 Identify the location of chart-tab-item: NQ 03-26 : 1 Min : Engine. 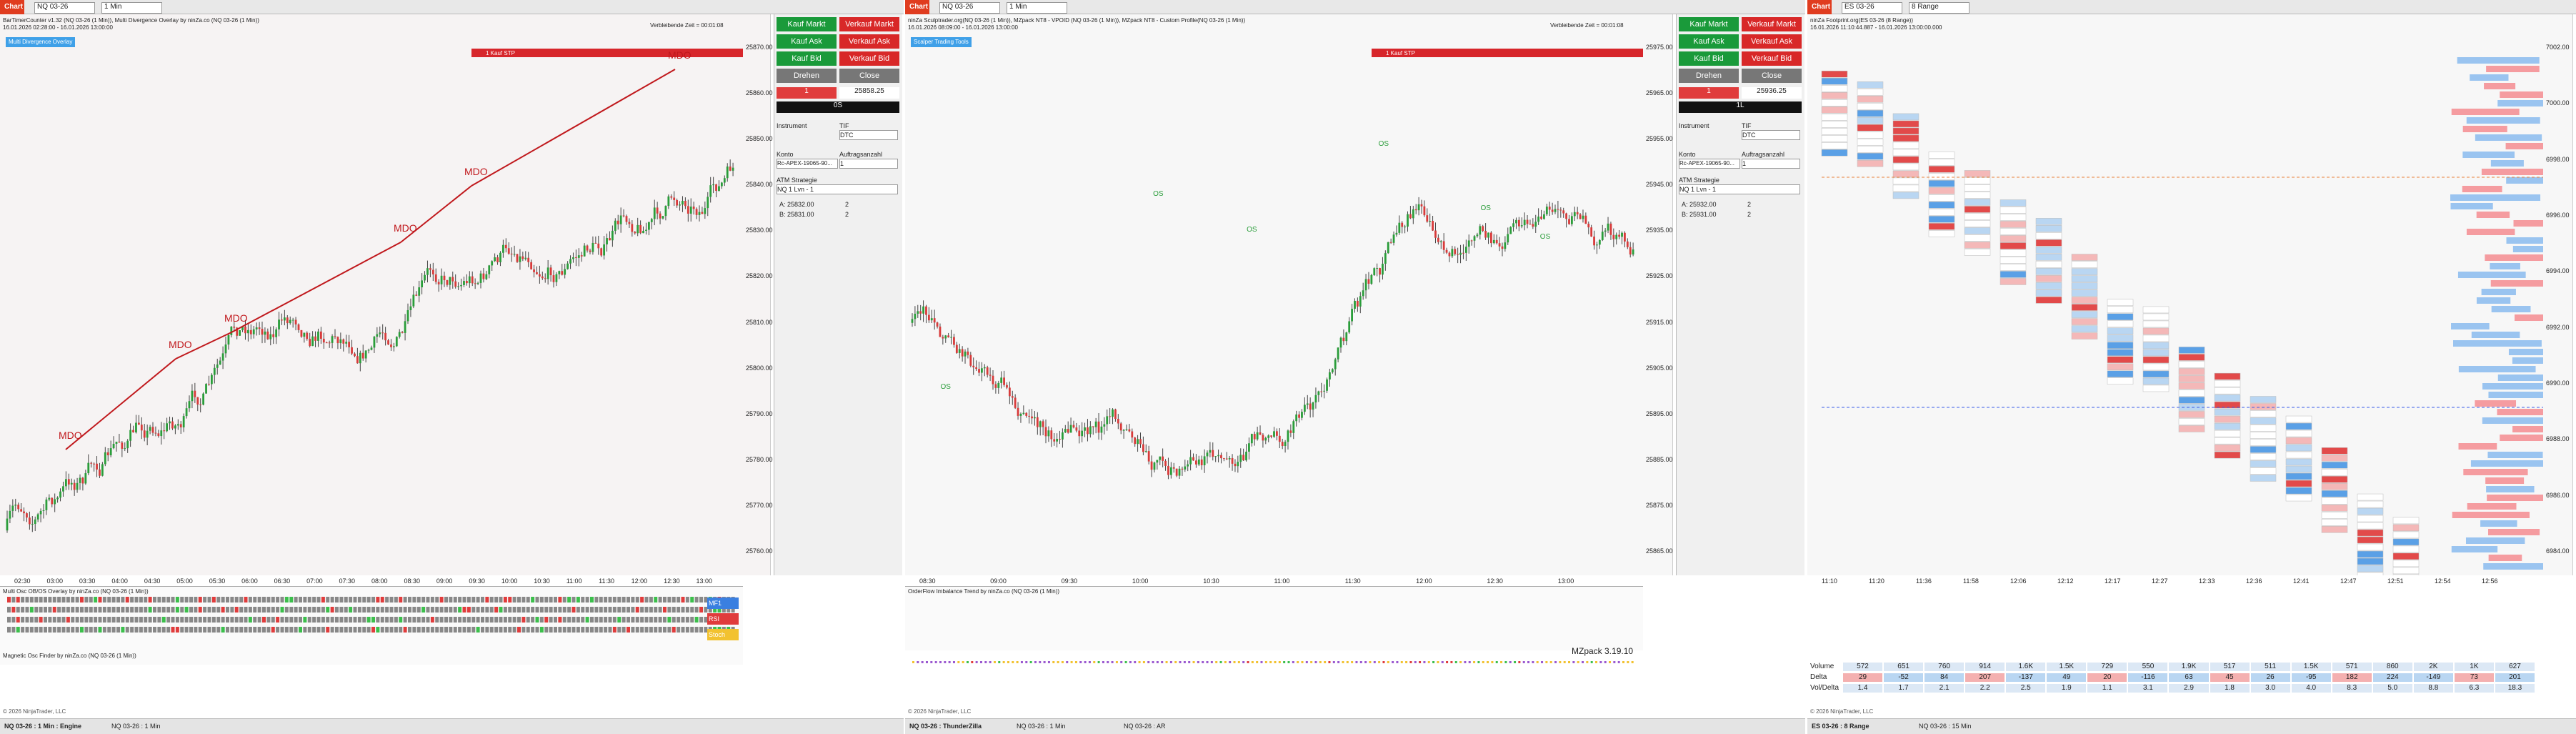
(43, 726).